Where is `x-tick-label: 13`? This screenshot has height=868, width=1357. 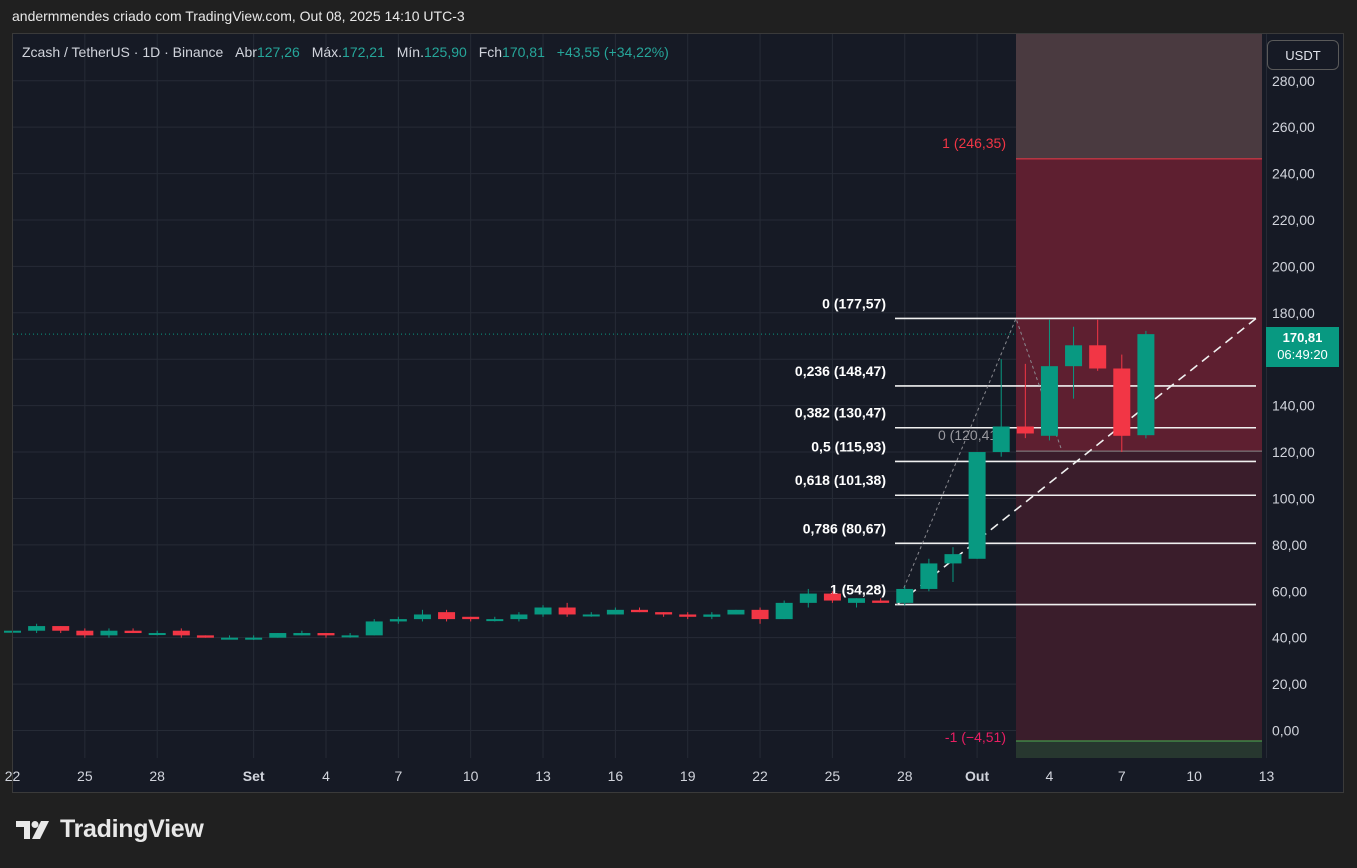 x-tick-label: 13 is located at coordinates (1267, 776).